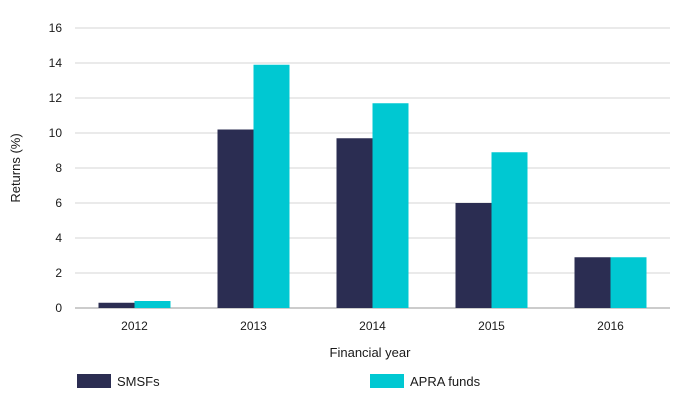  What do you see at coordinates (152, 304) in the screenshot?
I see `bar-apra-funds-2012` at bounding box center [152, 304].